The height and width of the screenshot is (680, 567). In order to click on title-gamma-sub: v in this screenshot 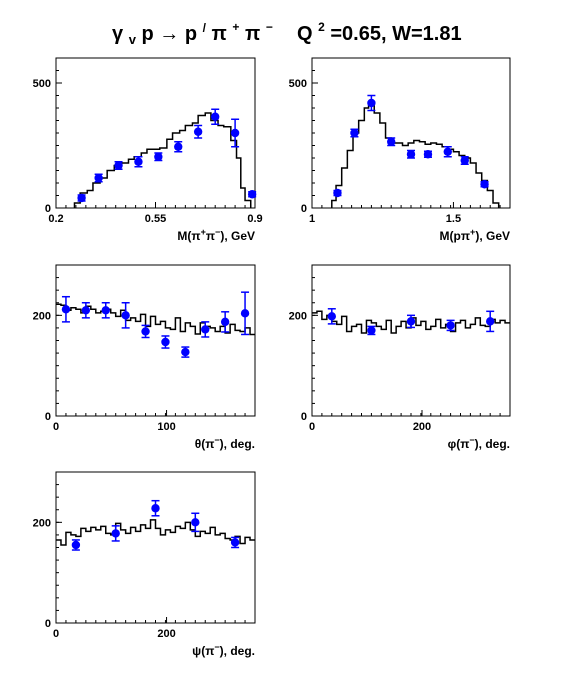, I will do `click(133, 39)`.